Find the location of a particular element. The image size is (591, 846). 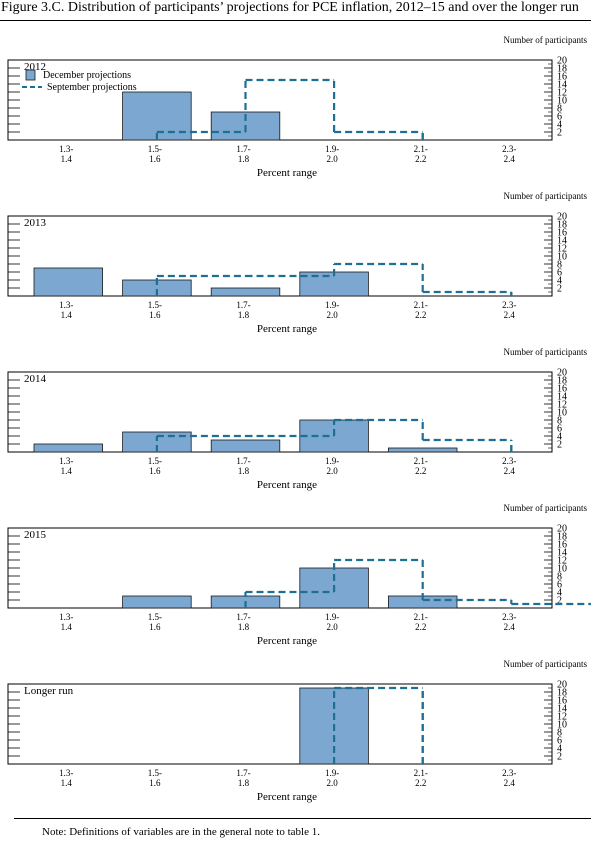

panel-title: 2013 is located at coordinates (35, 223).